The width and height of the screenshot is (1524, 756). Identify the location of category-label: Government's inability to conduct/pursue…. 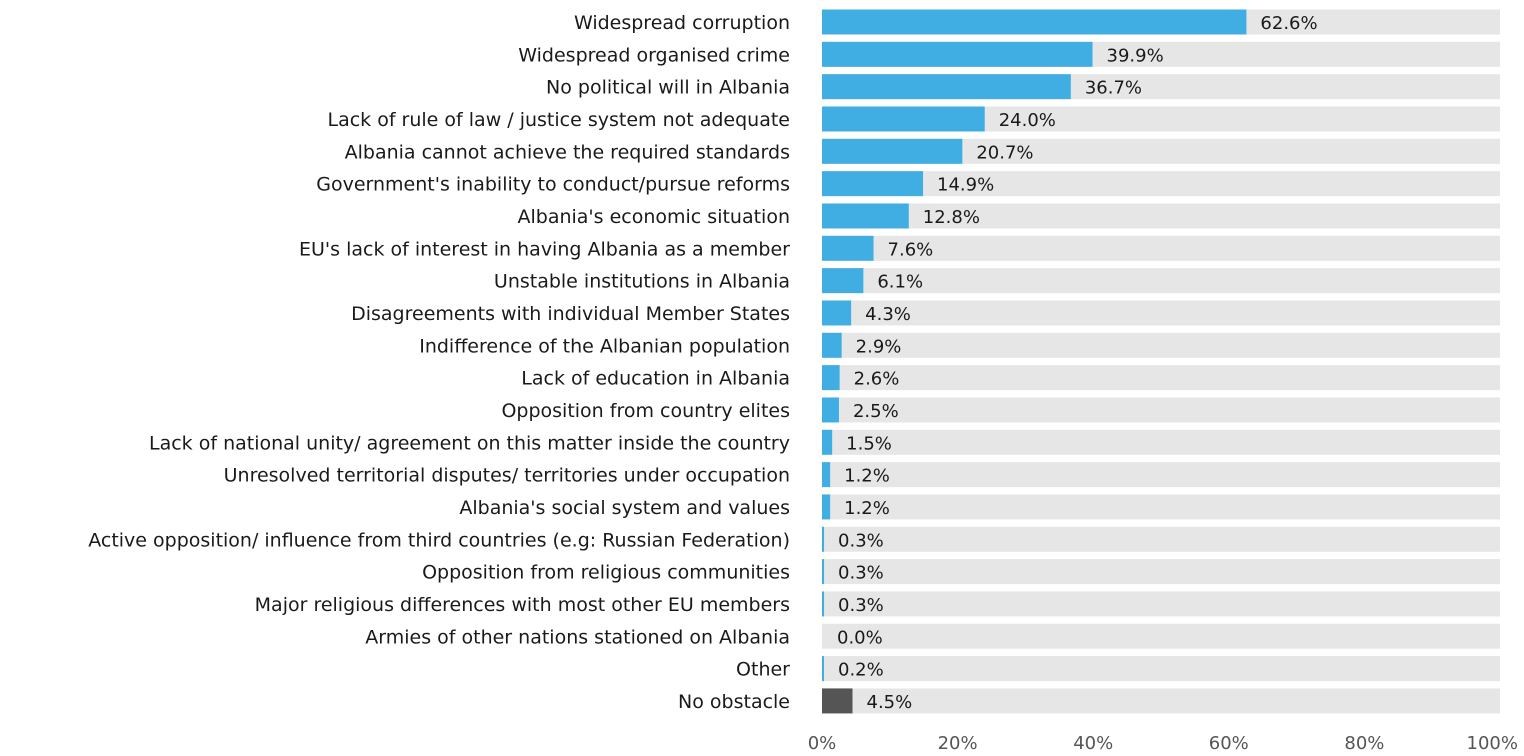
(553, 185).